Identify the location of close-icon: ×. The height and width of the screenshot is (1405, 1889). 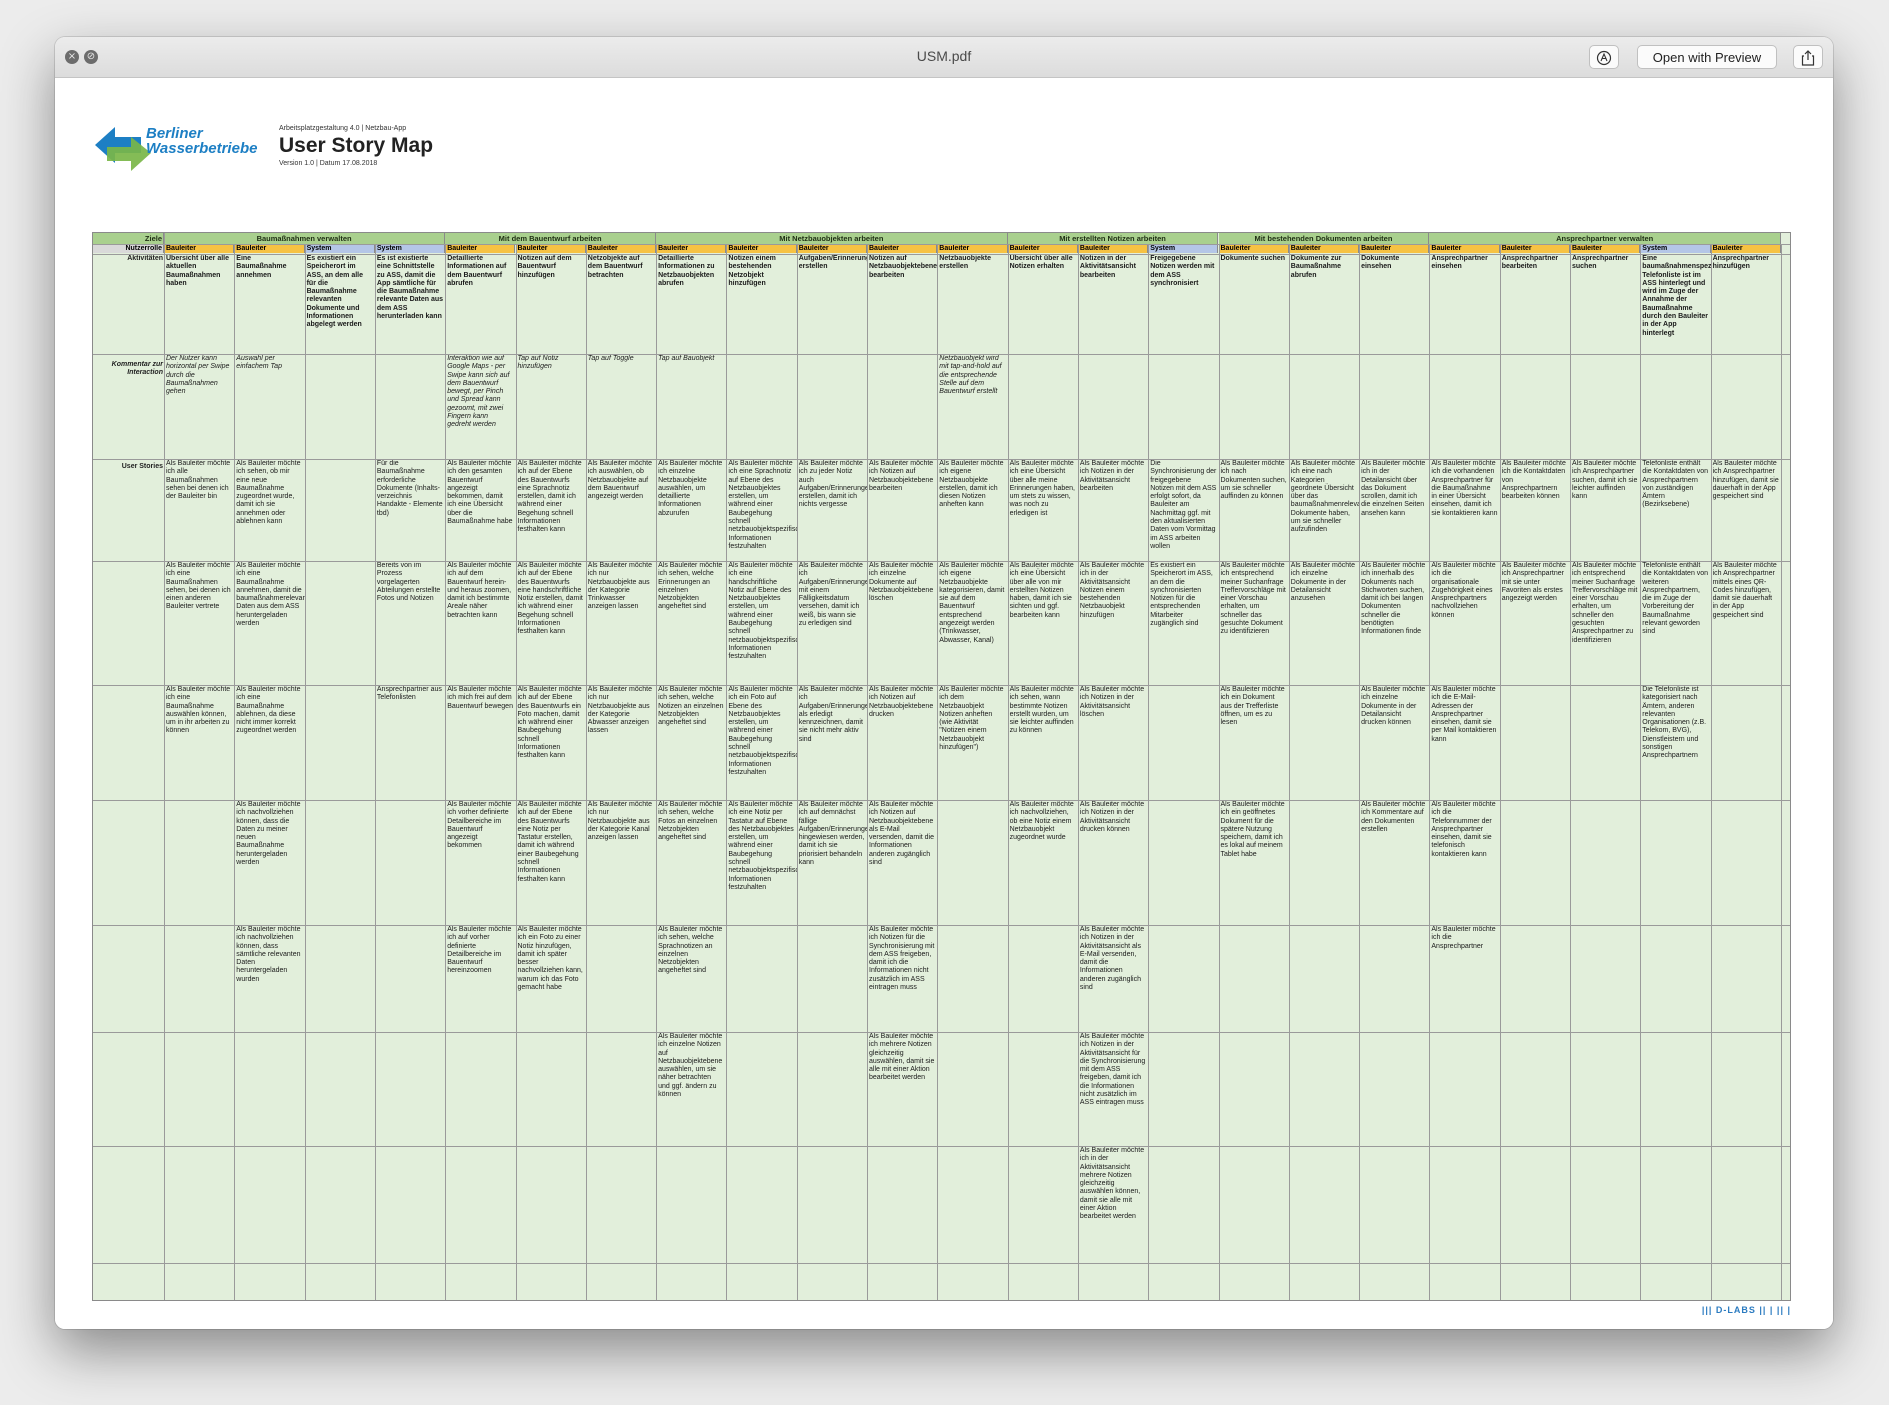
(72, 57).